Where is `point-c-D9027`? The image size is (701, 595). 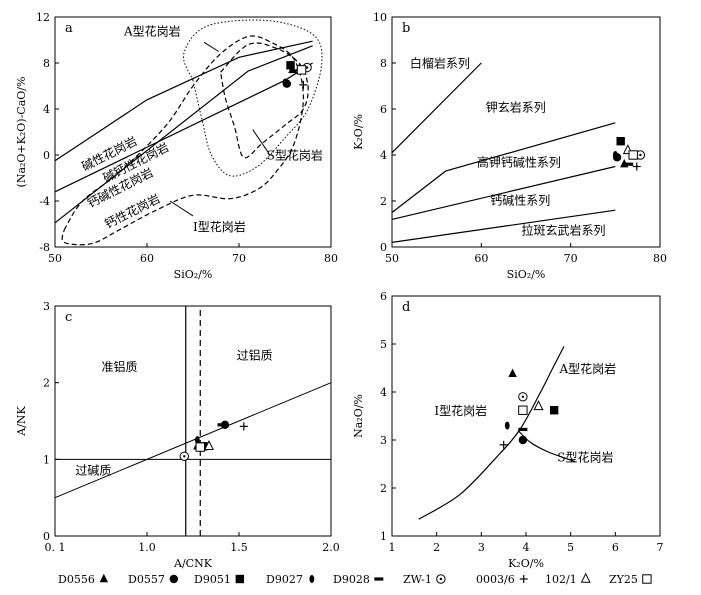 point-c-D9027 is located at coordinates (197, 440).